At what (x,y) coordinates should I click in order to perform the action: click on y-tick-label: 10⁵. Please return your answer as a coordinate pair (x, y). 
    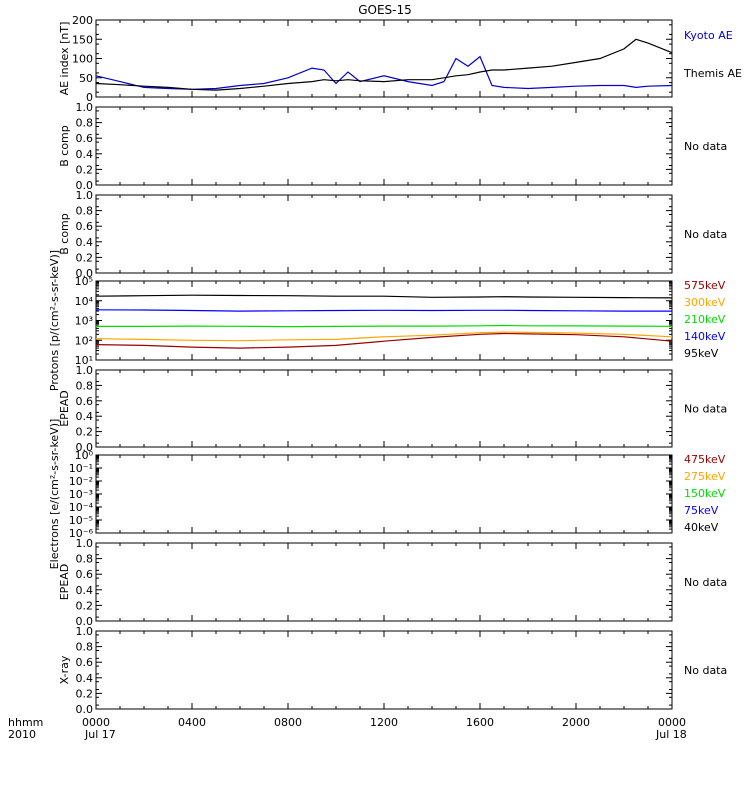
    Looking at the image, I should click on (84, 281).